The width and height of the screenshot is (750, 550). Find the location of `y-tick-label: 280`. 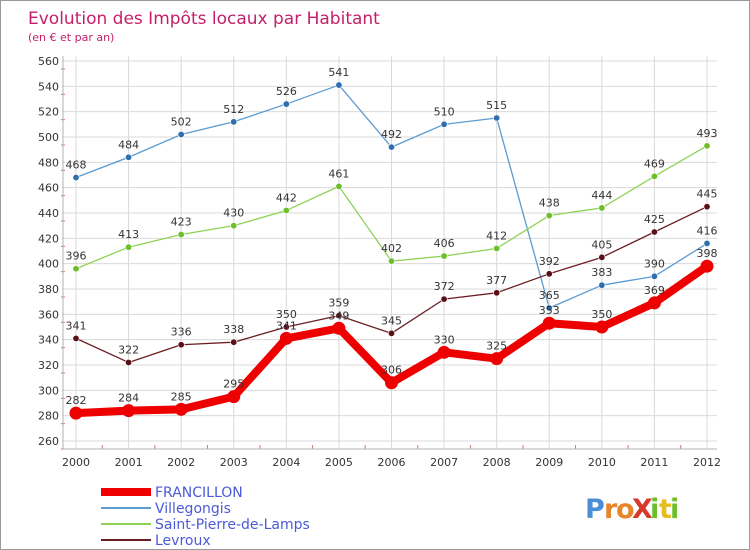

y-tick-label: 280 is located at coordinates (48, 416).